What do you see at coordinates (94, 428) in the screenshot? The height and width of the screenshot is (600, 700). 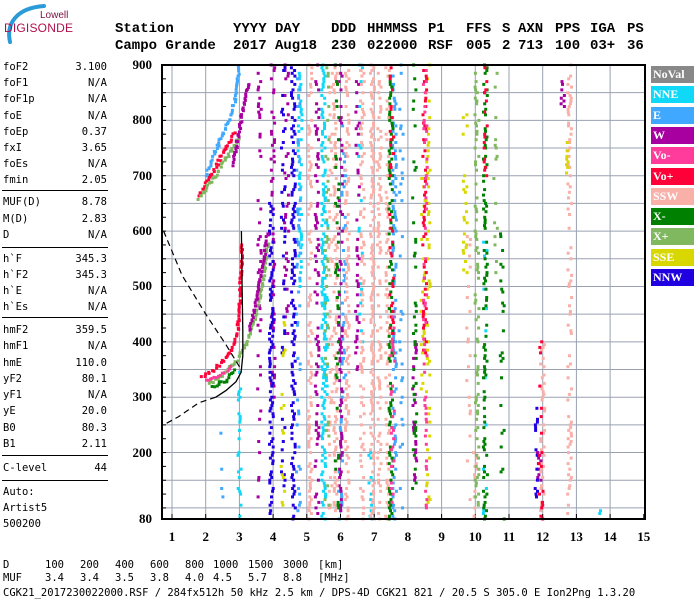 I see `param-value: 80.3` at bounding box center [94, 428].